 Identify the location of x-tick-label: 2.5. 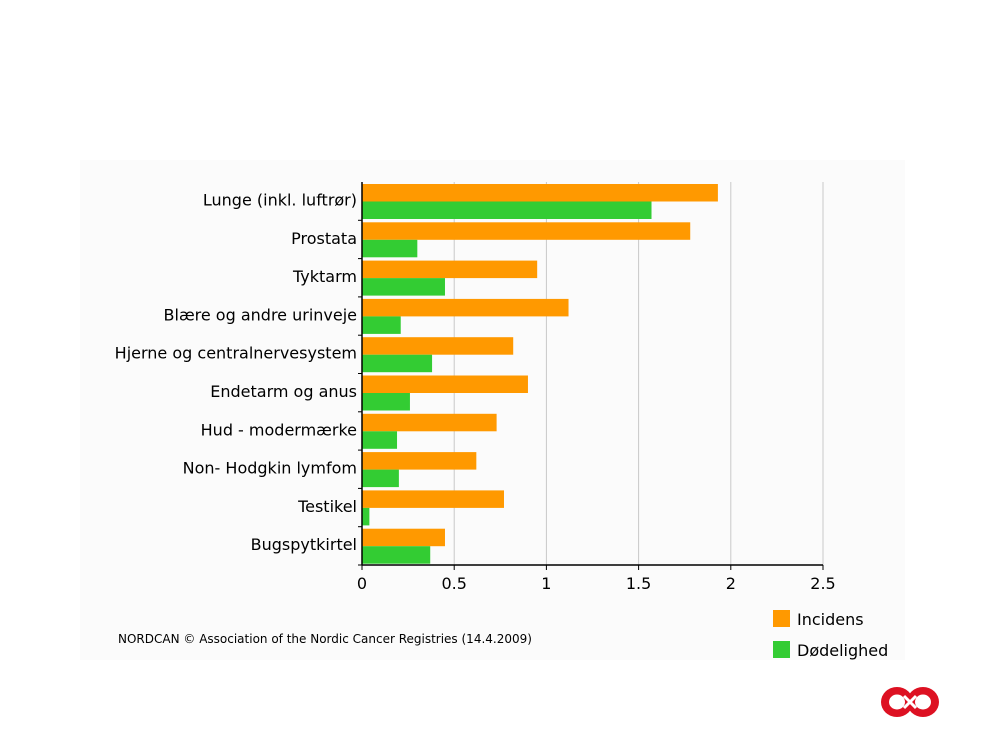
(822, 583).